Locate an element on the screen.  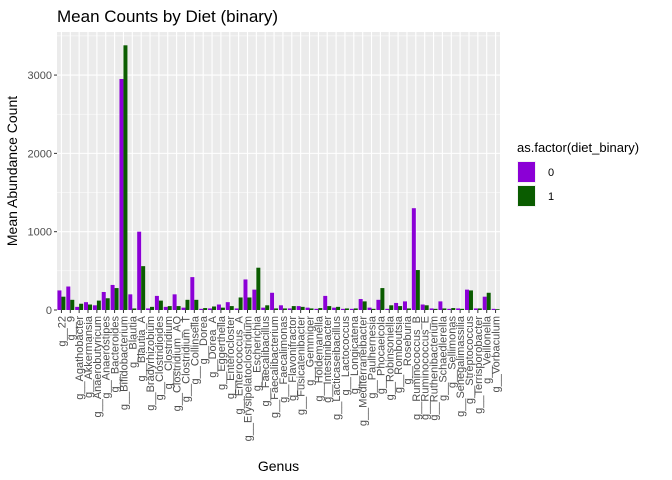
bar-0-g__Roseburia is located at coordinates (404, 305).